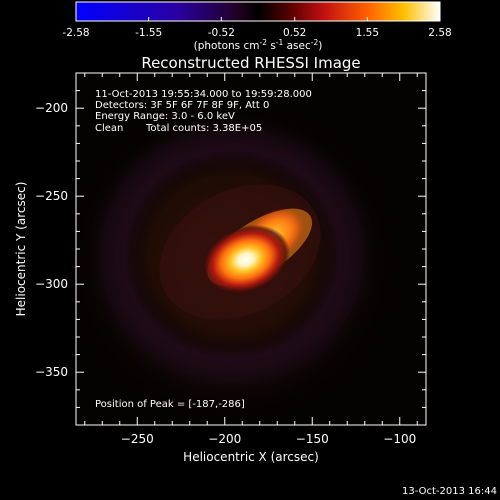 The width and height of the screenshot is (500, 500). Describe the element at coordinates (109, 128) in the screenshot. I see `clean-method-text: Clean` at that location.